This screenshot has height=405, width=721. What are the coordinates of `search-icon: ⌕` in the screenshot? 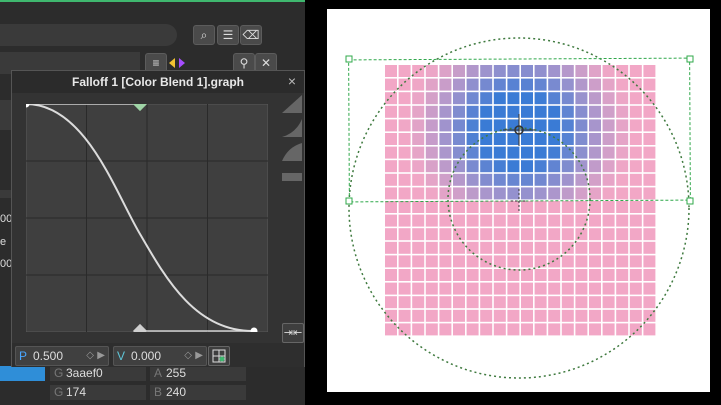 It's located at (204, 35).